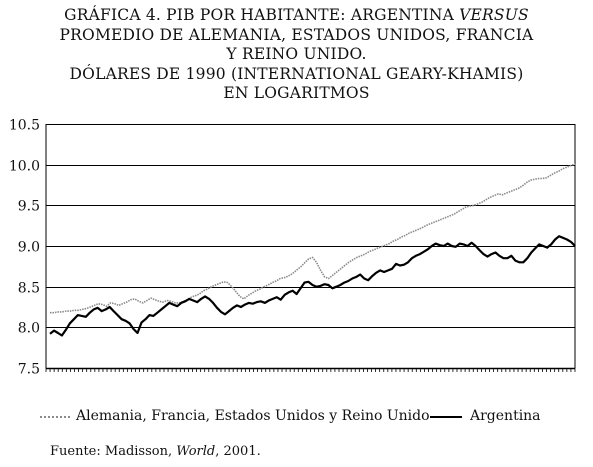  I want to click on y-tick-label: 10.5, so click(24, 126).